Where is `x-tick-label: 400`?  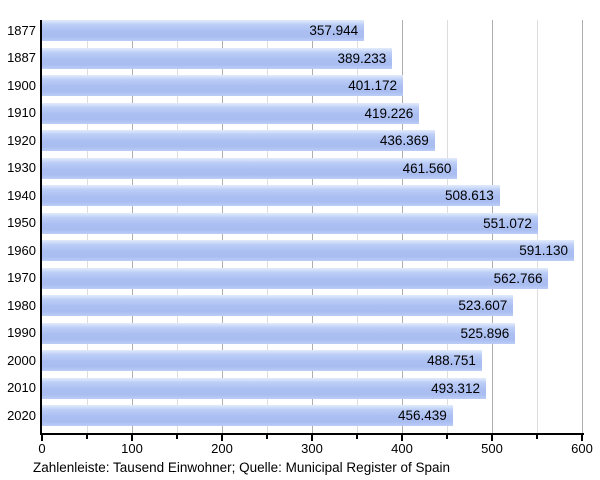
x-tick-label: 400 is located at coordinates (402, 448).